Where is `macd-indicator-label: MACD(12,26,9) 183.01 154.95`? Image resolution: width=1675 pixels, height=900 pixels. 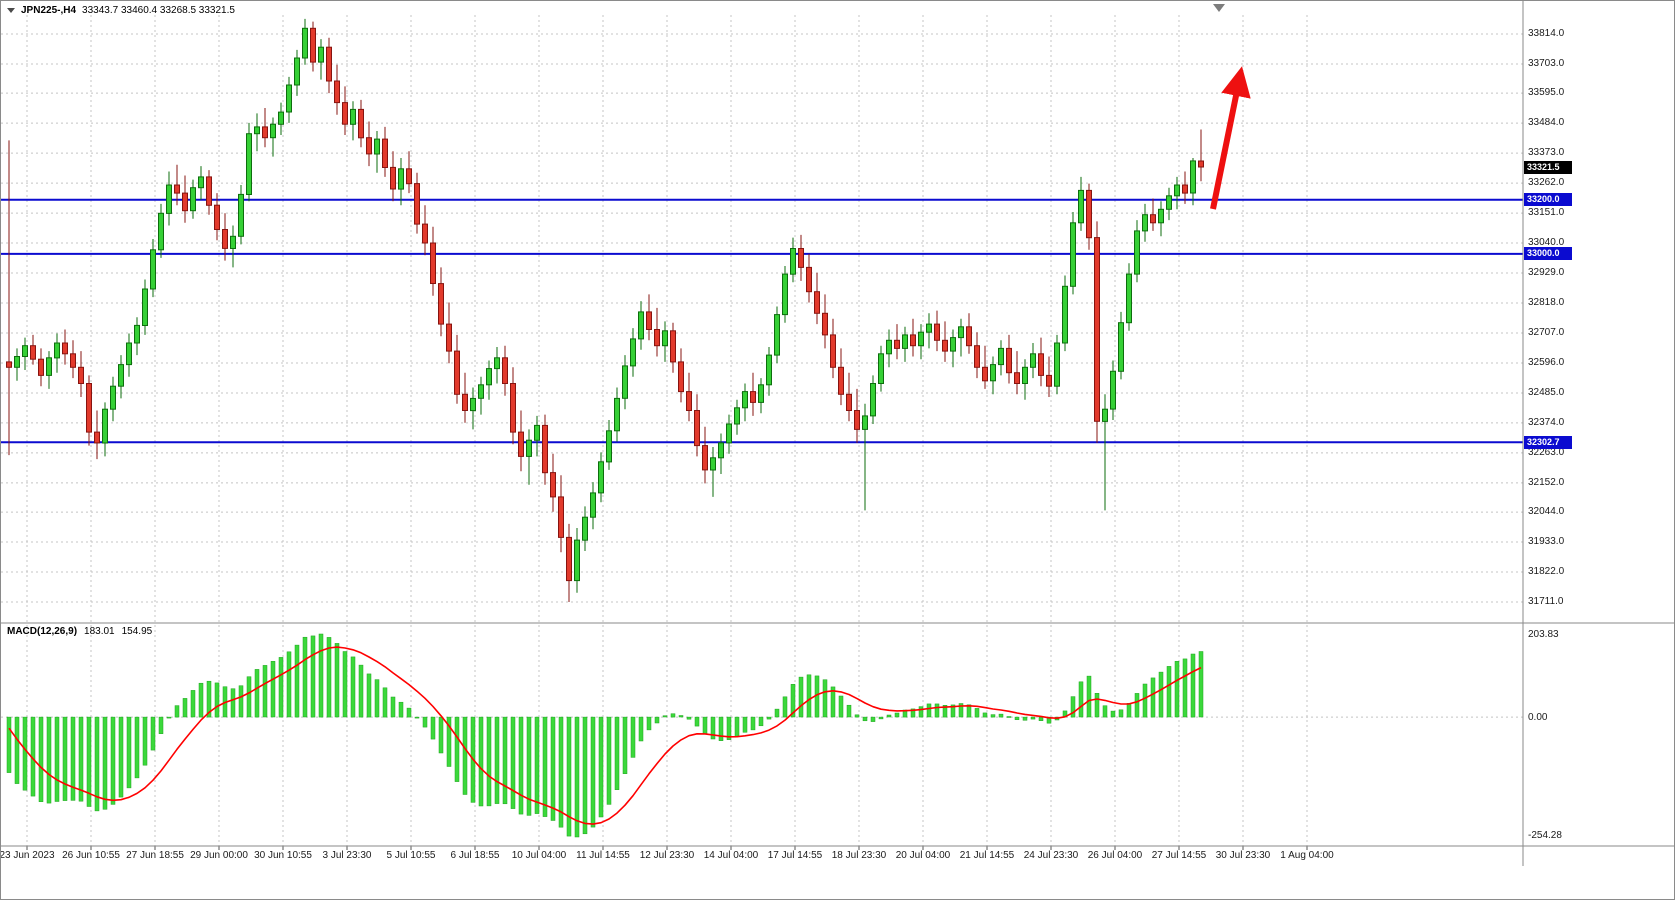 macd-indicator-label: MACD(12,26,9) 183.01 154.95 is located at coordinates (79, 631).